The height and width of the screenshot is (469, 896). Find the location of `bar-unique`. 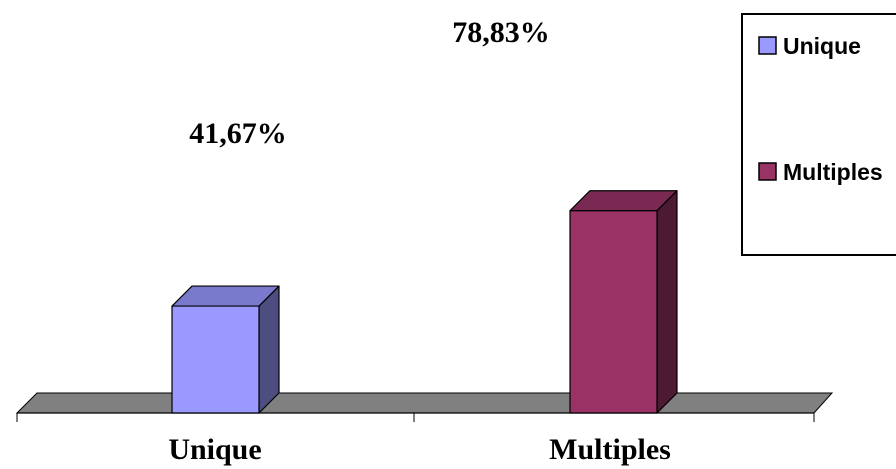

bar-unique is located at coordinates (215, 359).